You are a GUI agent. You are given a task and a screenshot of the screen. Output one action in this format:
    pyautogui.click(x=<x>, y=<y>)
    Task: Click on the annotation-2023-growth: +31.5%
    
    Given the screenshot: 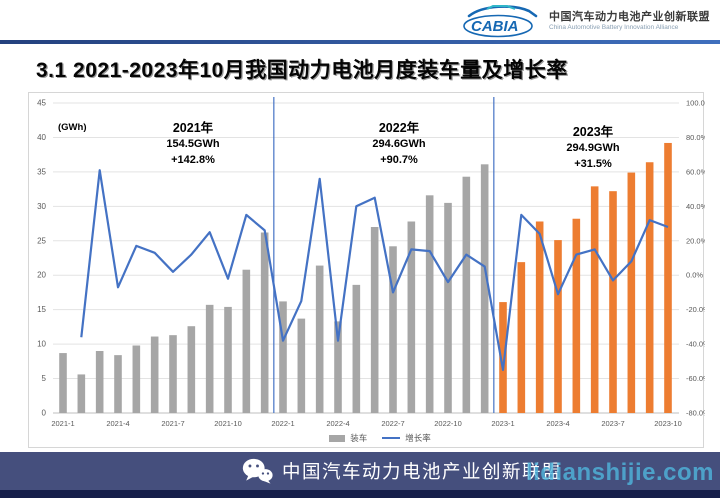 What is the action you would take?
    pyautogui.click(x=593, y=164)
    